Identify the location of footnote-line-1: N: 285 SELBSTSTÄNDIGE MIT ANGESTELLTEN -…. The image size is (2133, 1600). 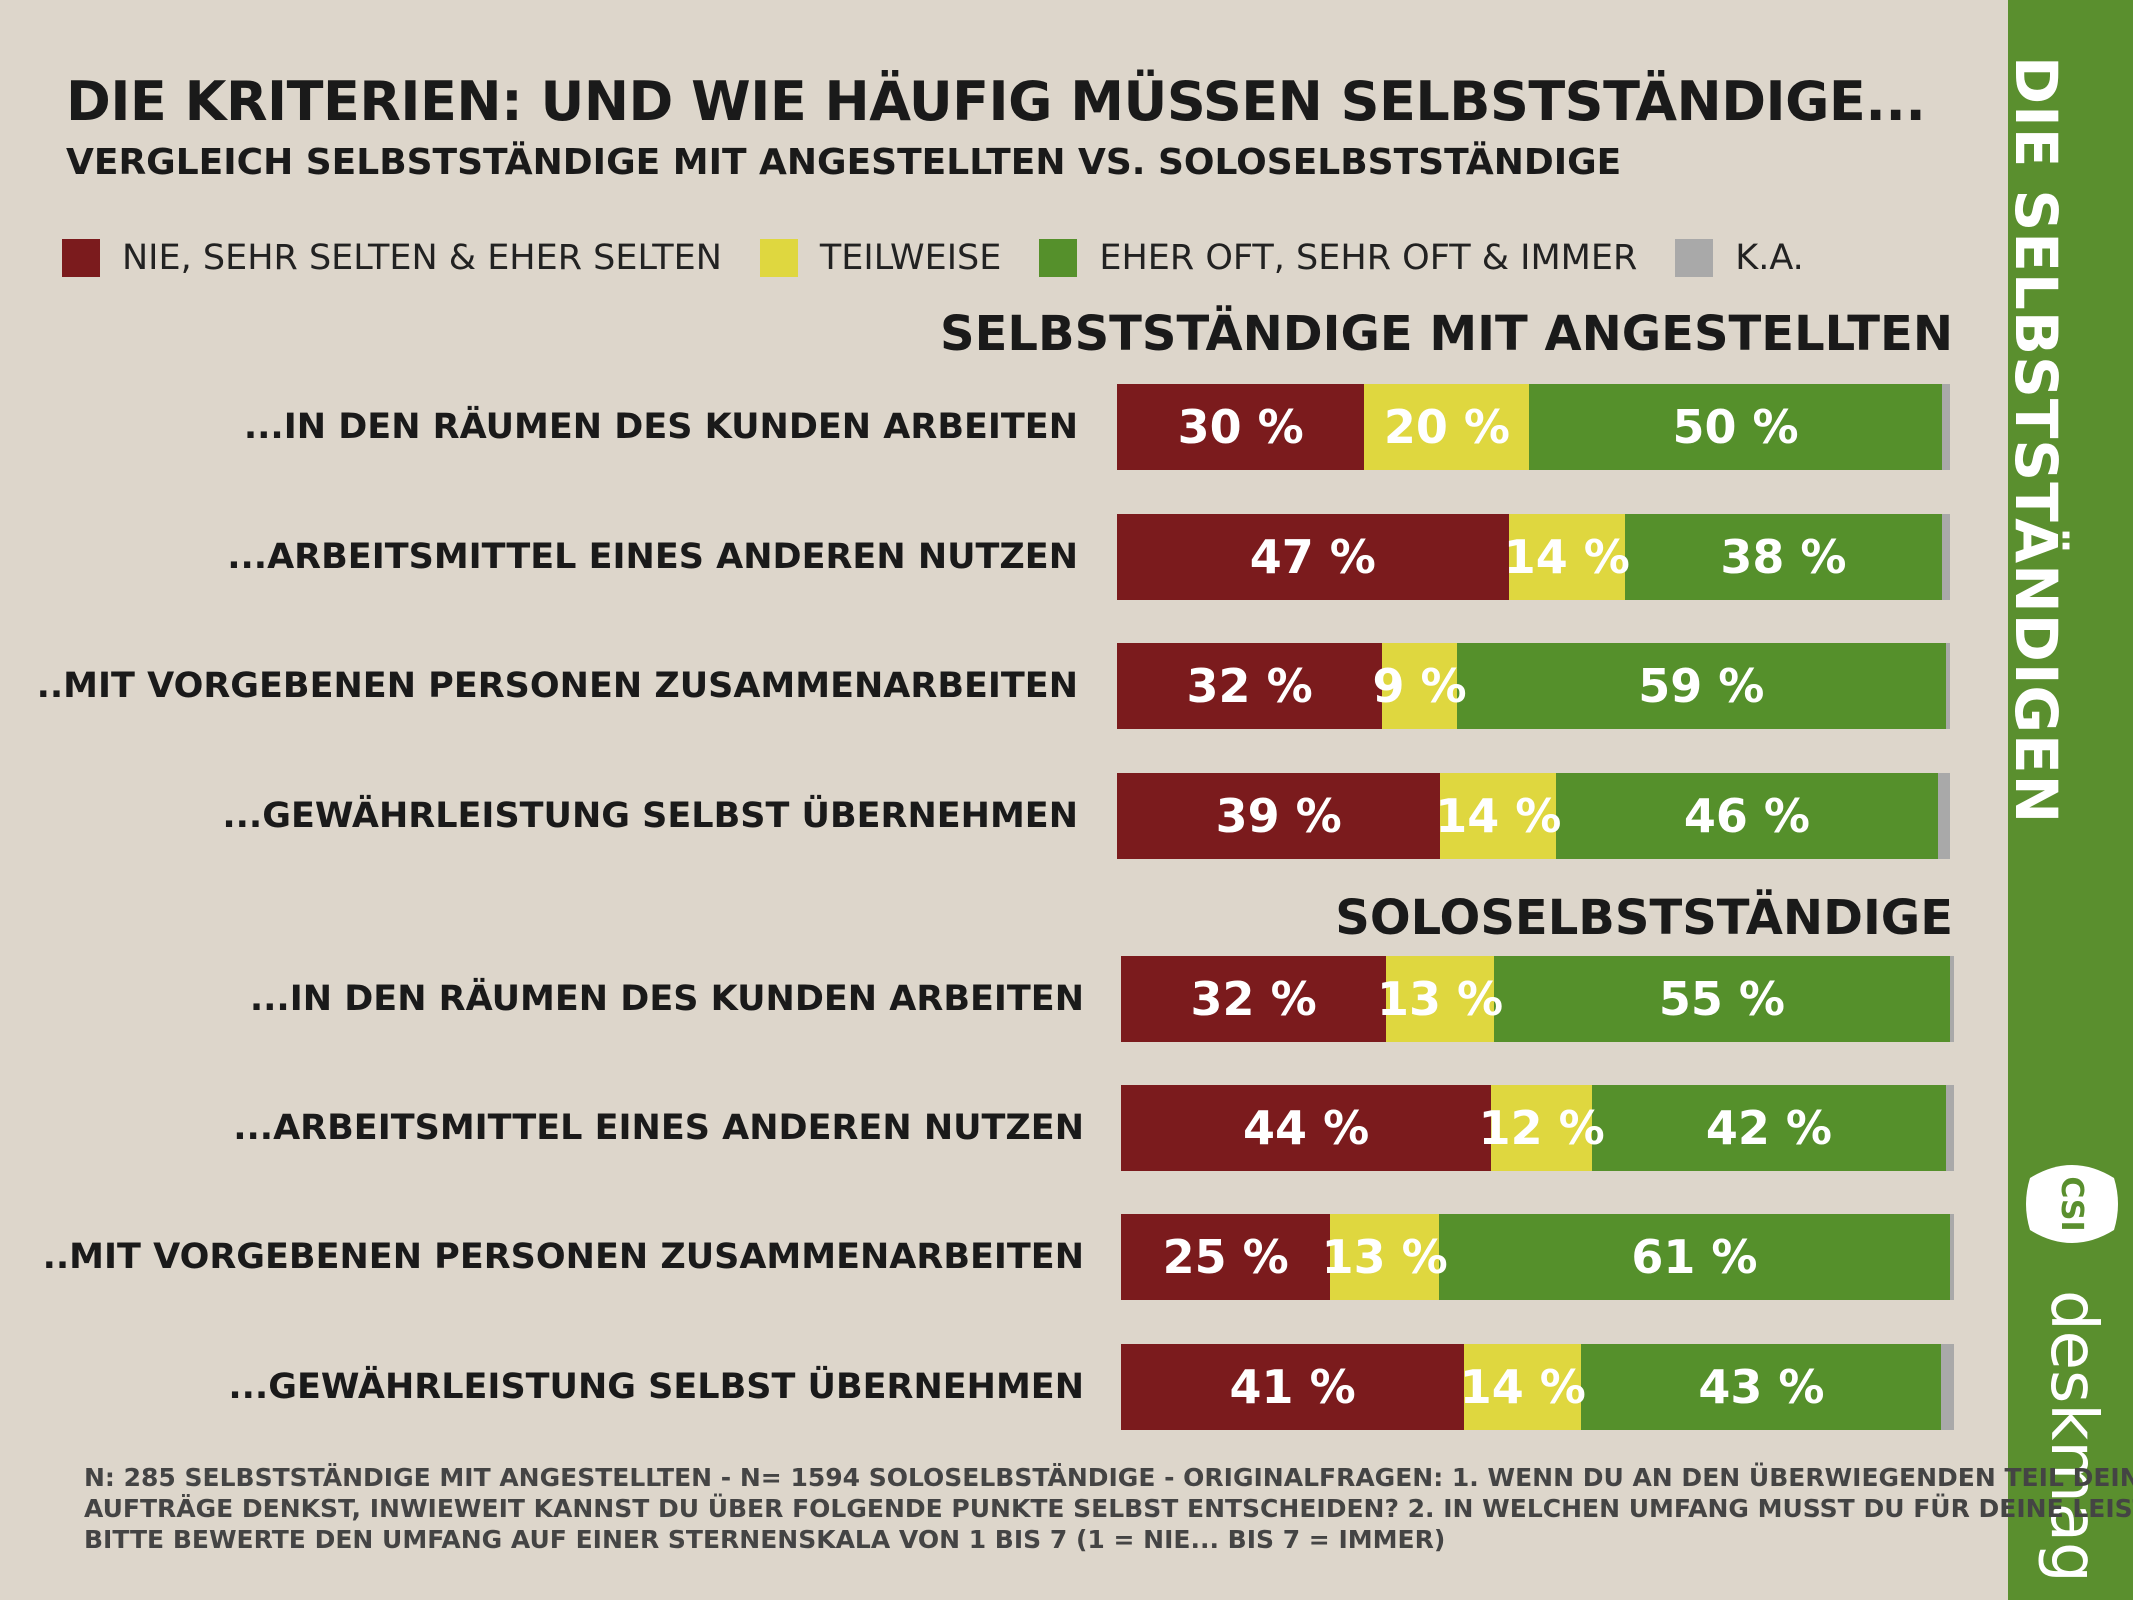
(1108, 1477).